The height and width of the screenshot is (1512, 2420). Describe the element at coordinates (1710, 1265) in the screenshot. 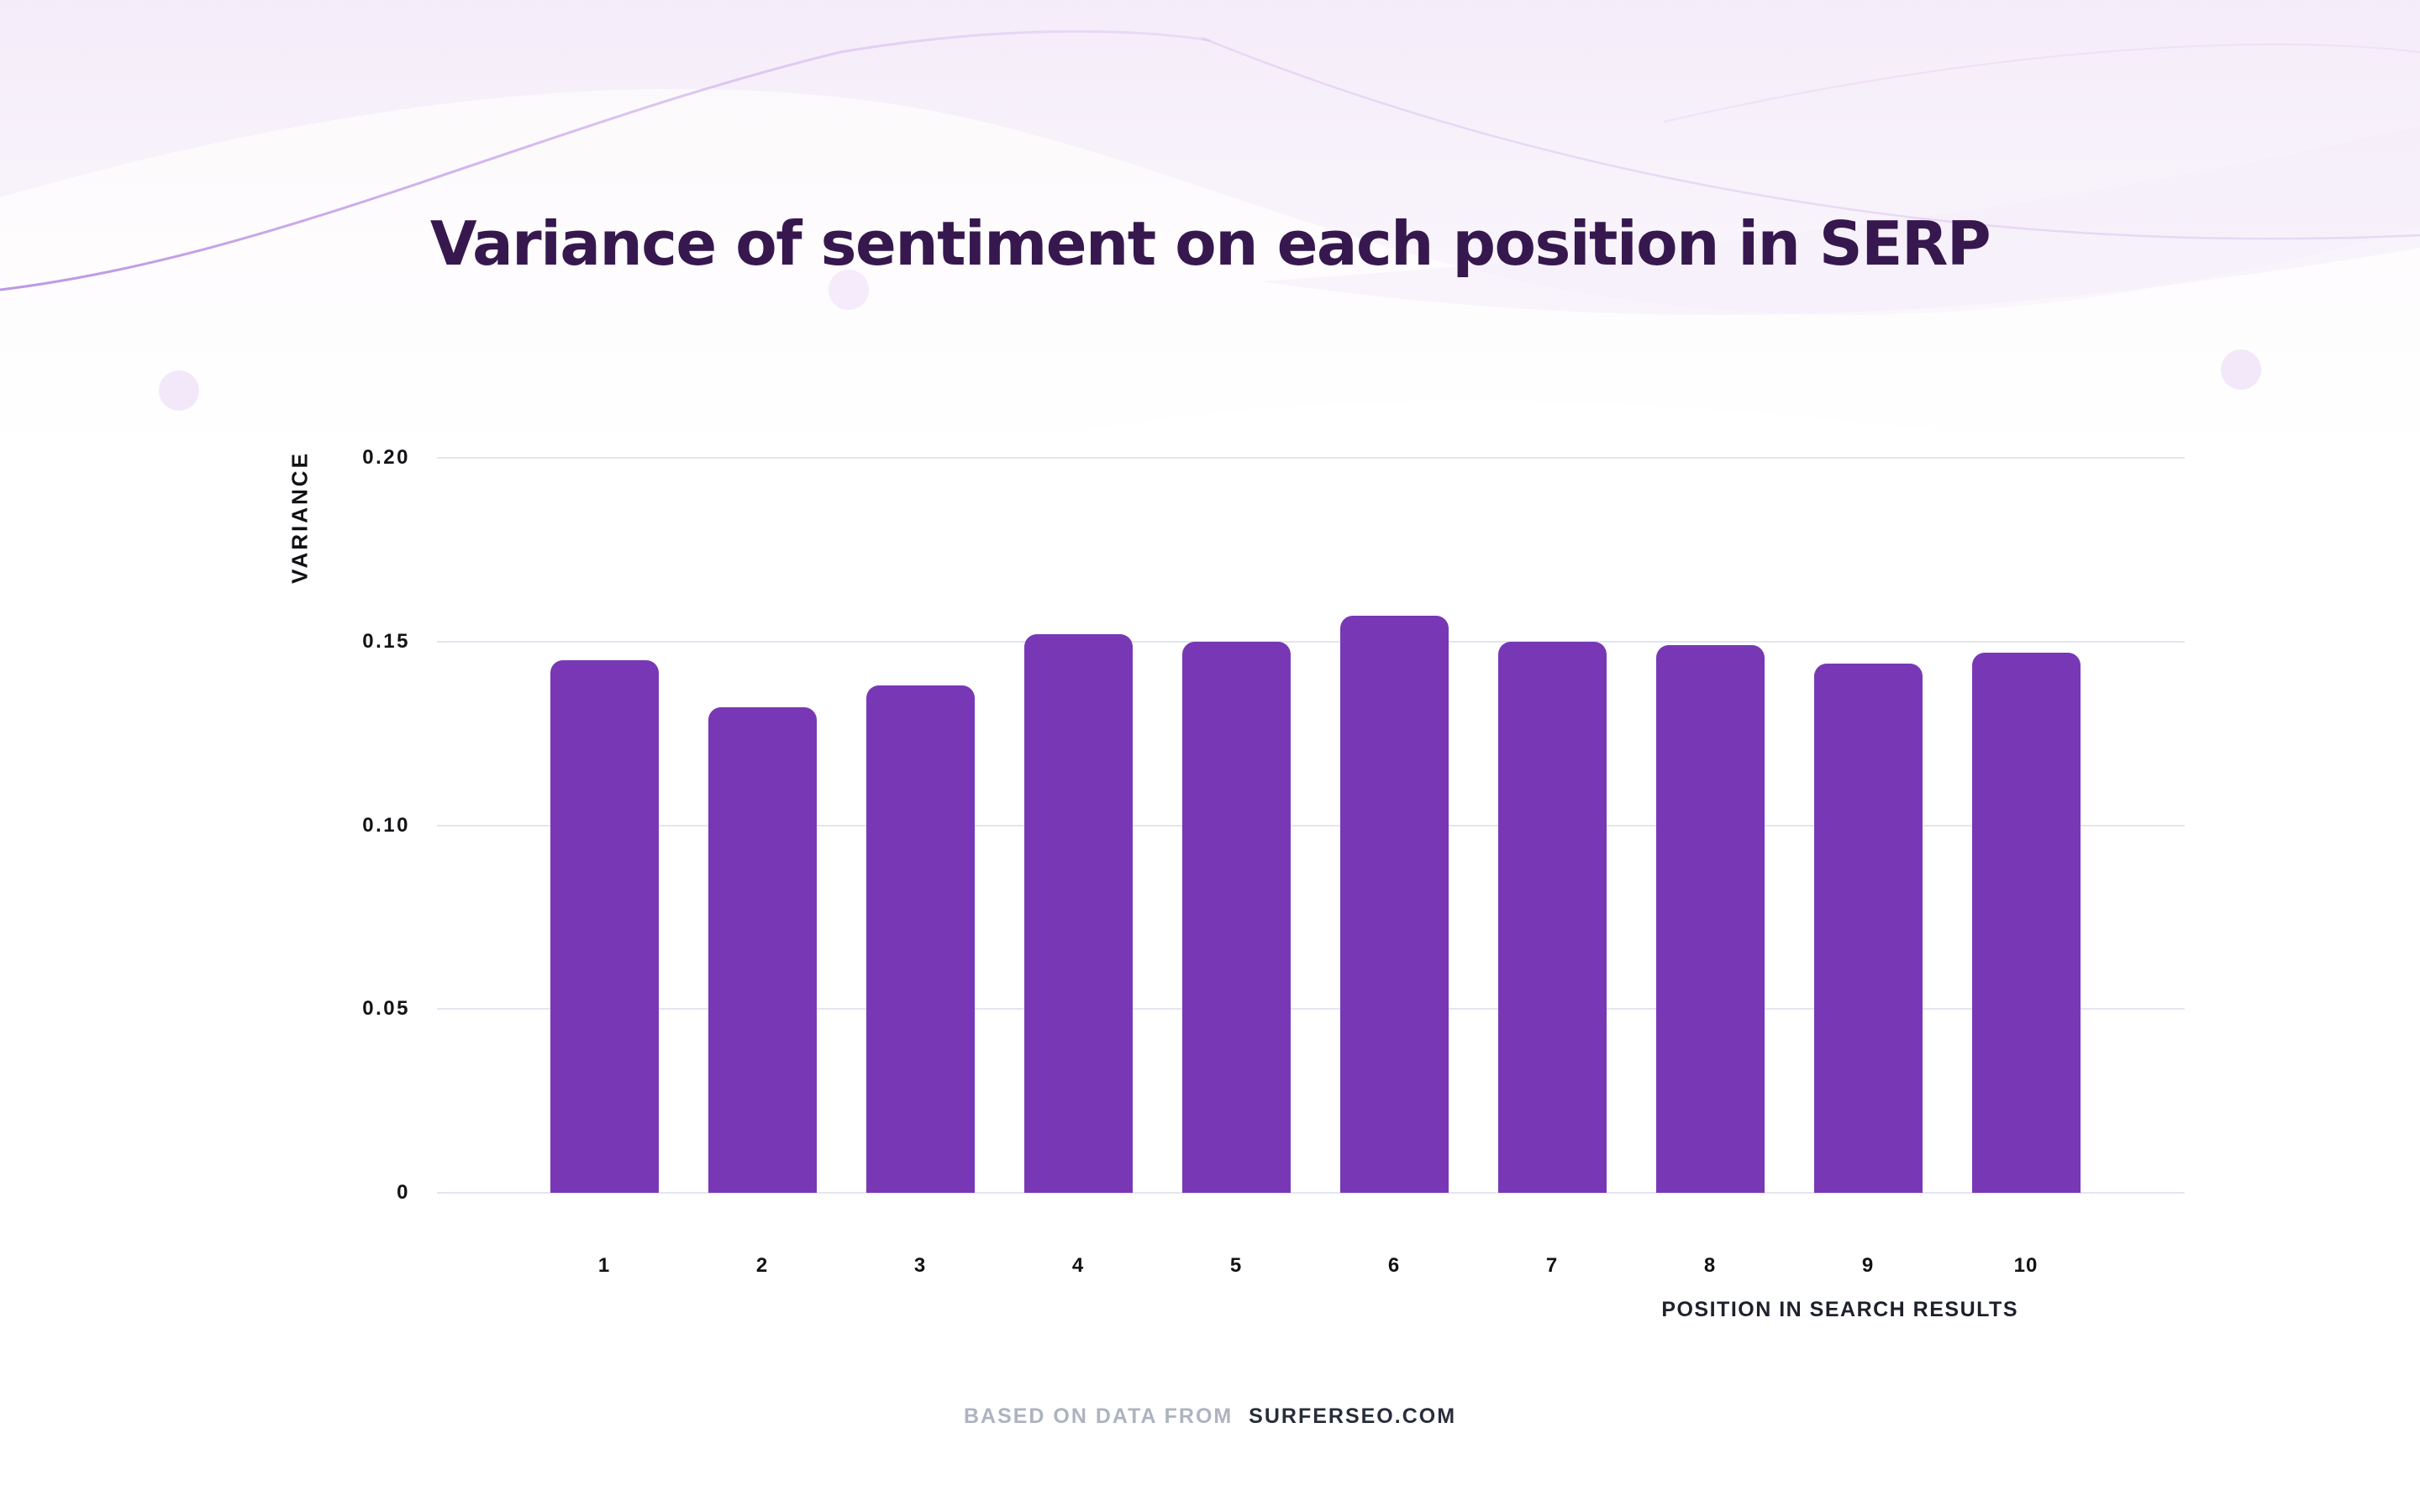

I see `x-tick-label: 8` at that location.